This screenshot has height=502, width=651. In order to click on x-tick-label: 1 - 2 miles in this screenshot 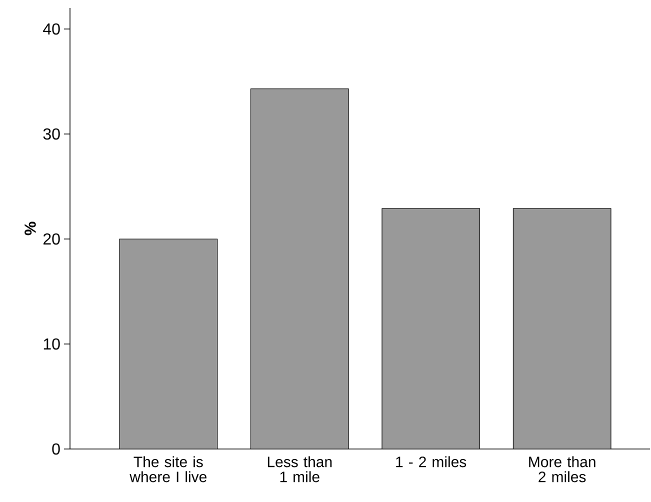, I will do `click(431, 462)`.